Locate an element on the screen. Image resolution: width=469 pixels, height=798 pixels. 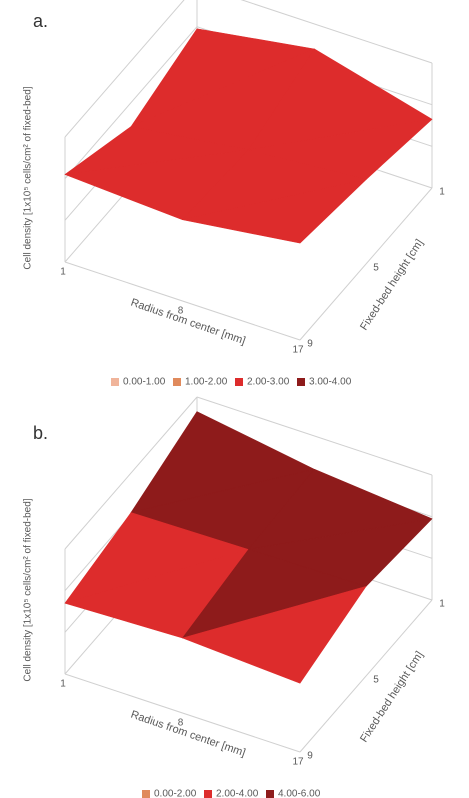
legend-label: 0.00-1.00 is located at coordinates (144, 382).